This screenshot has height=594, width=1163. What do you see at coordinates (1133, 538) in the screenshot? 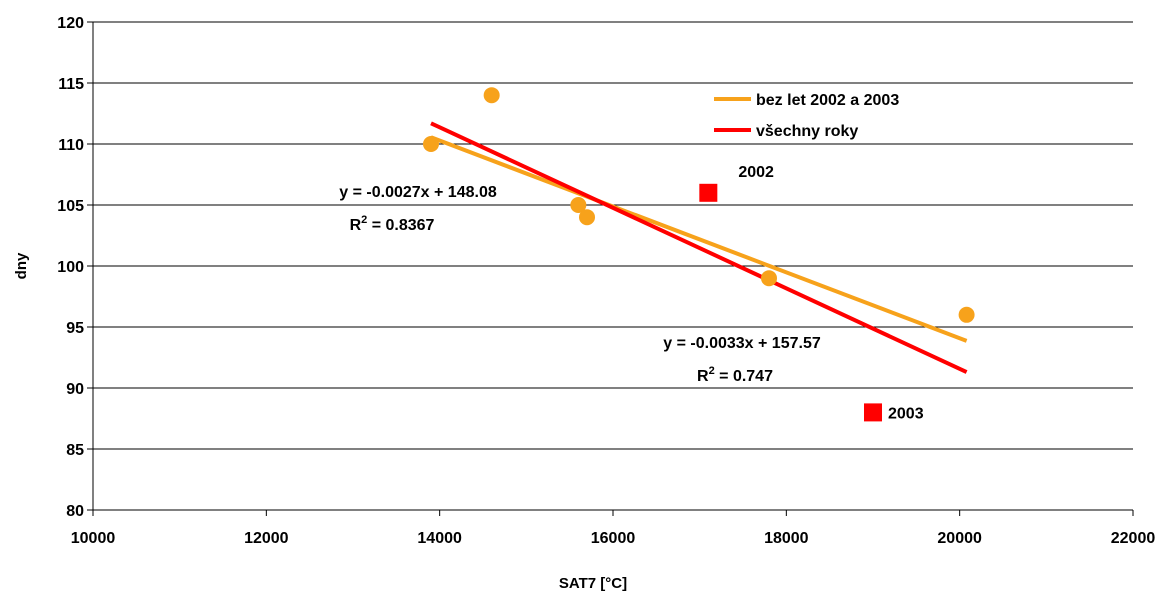
I see `x-tick-label-22000: 22000` at bounding box center [1133, 538].